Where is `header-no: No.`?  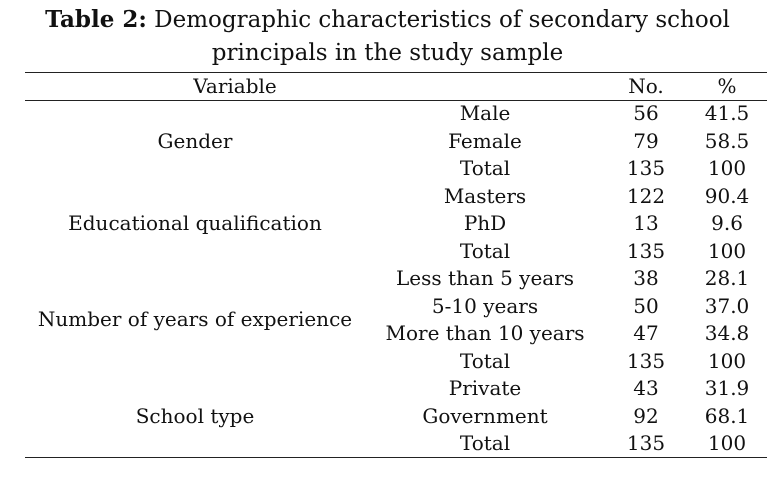
header-no: No. is located at coordinates (646, 86).